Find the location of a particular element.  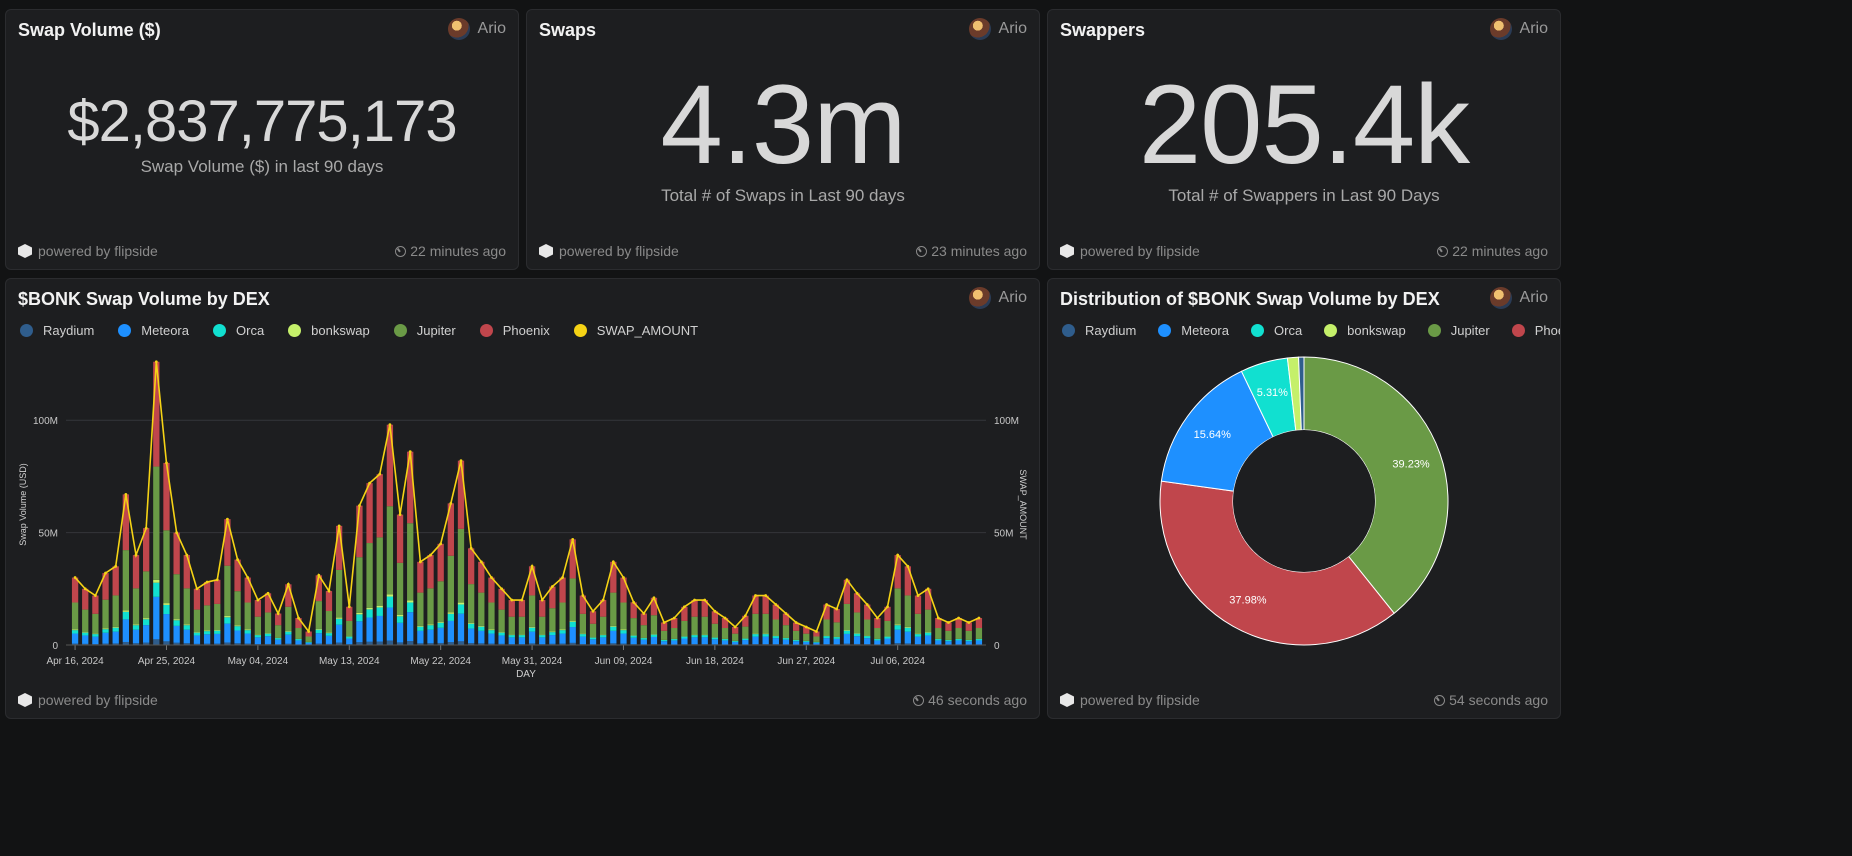

y-axis-label: Swap Volume (USD) is located at coordinates (23, 504).